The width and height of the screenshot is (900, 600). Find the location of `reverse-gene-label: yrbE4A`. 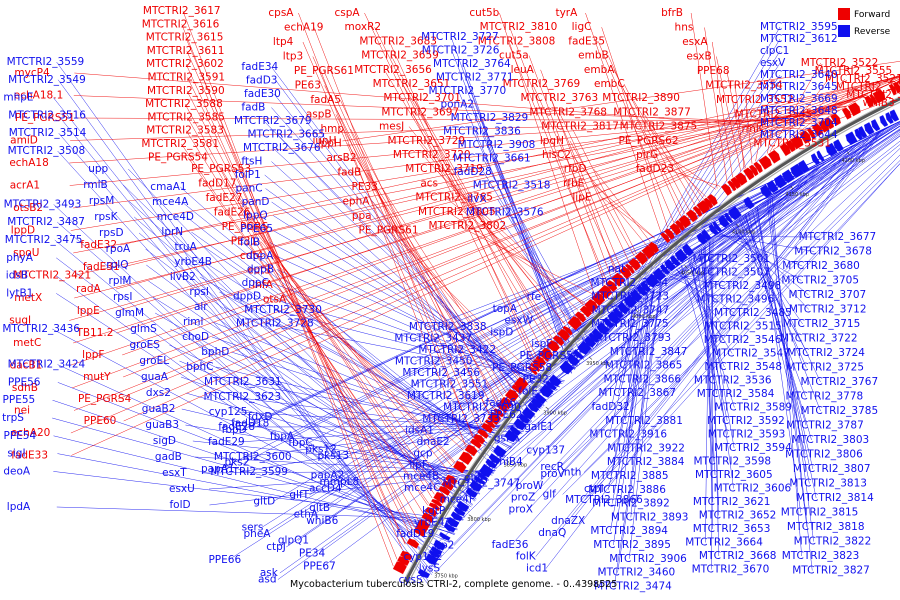

reverse-gene-label: yrbE4A is located at coordinates (433, 523).